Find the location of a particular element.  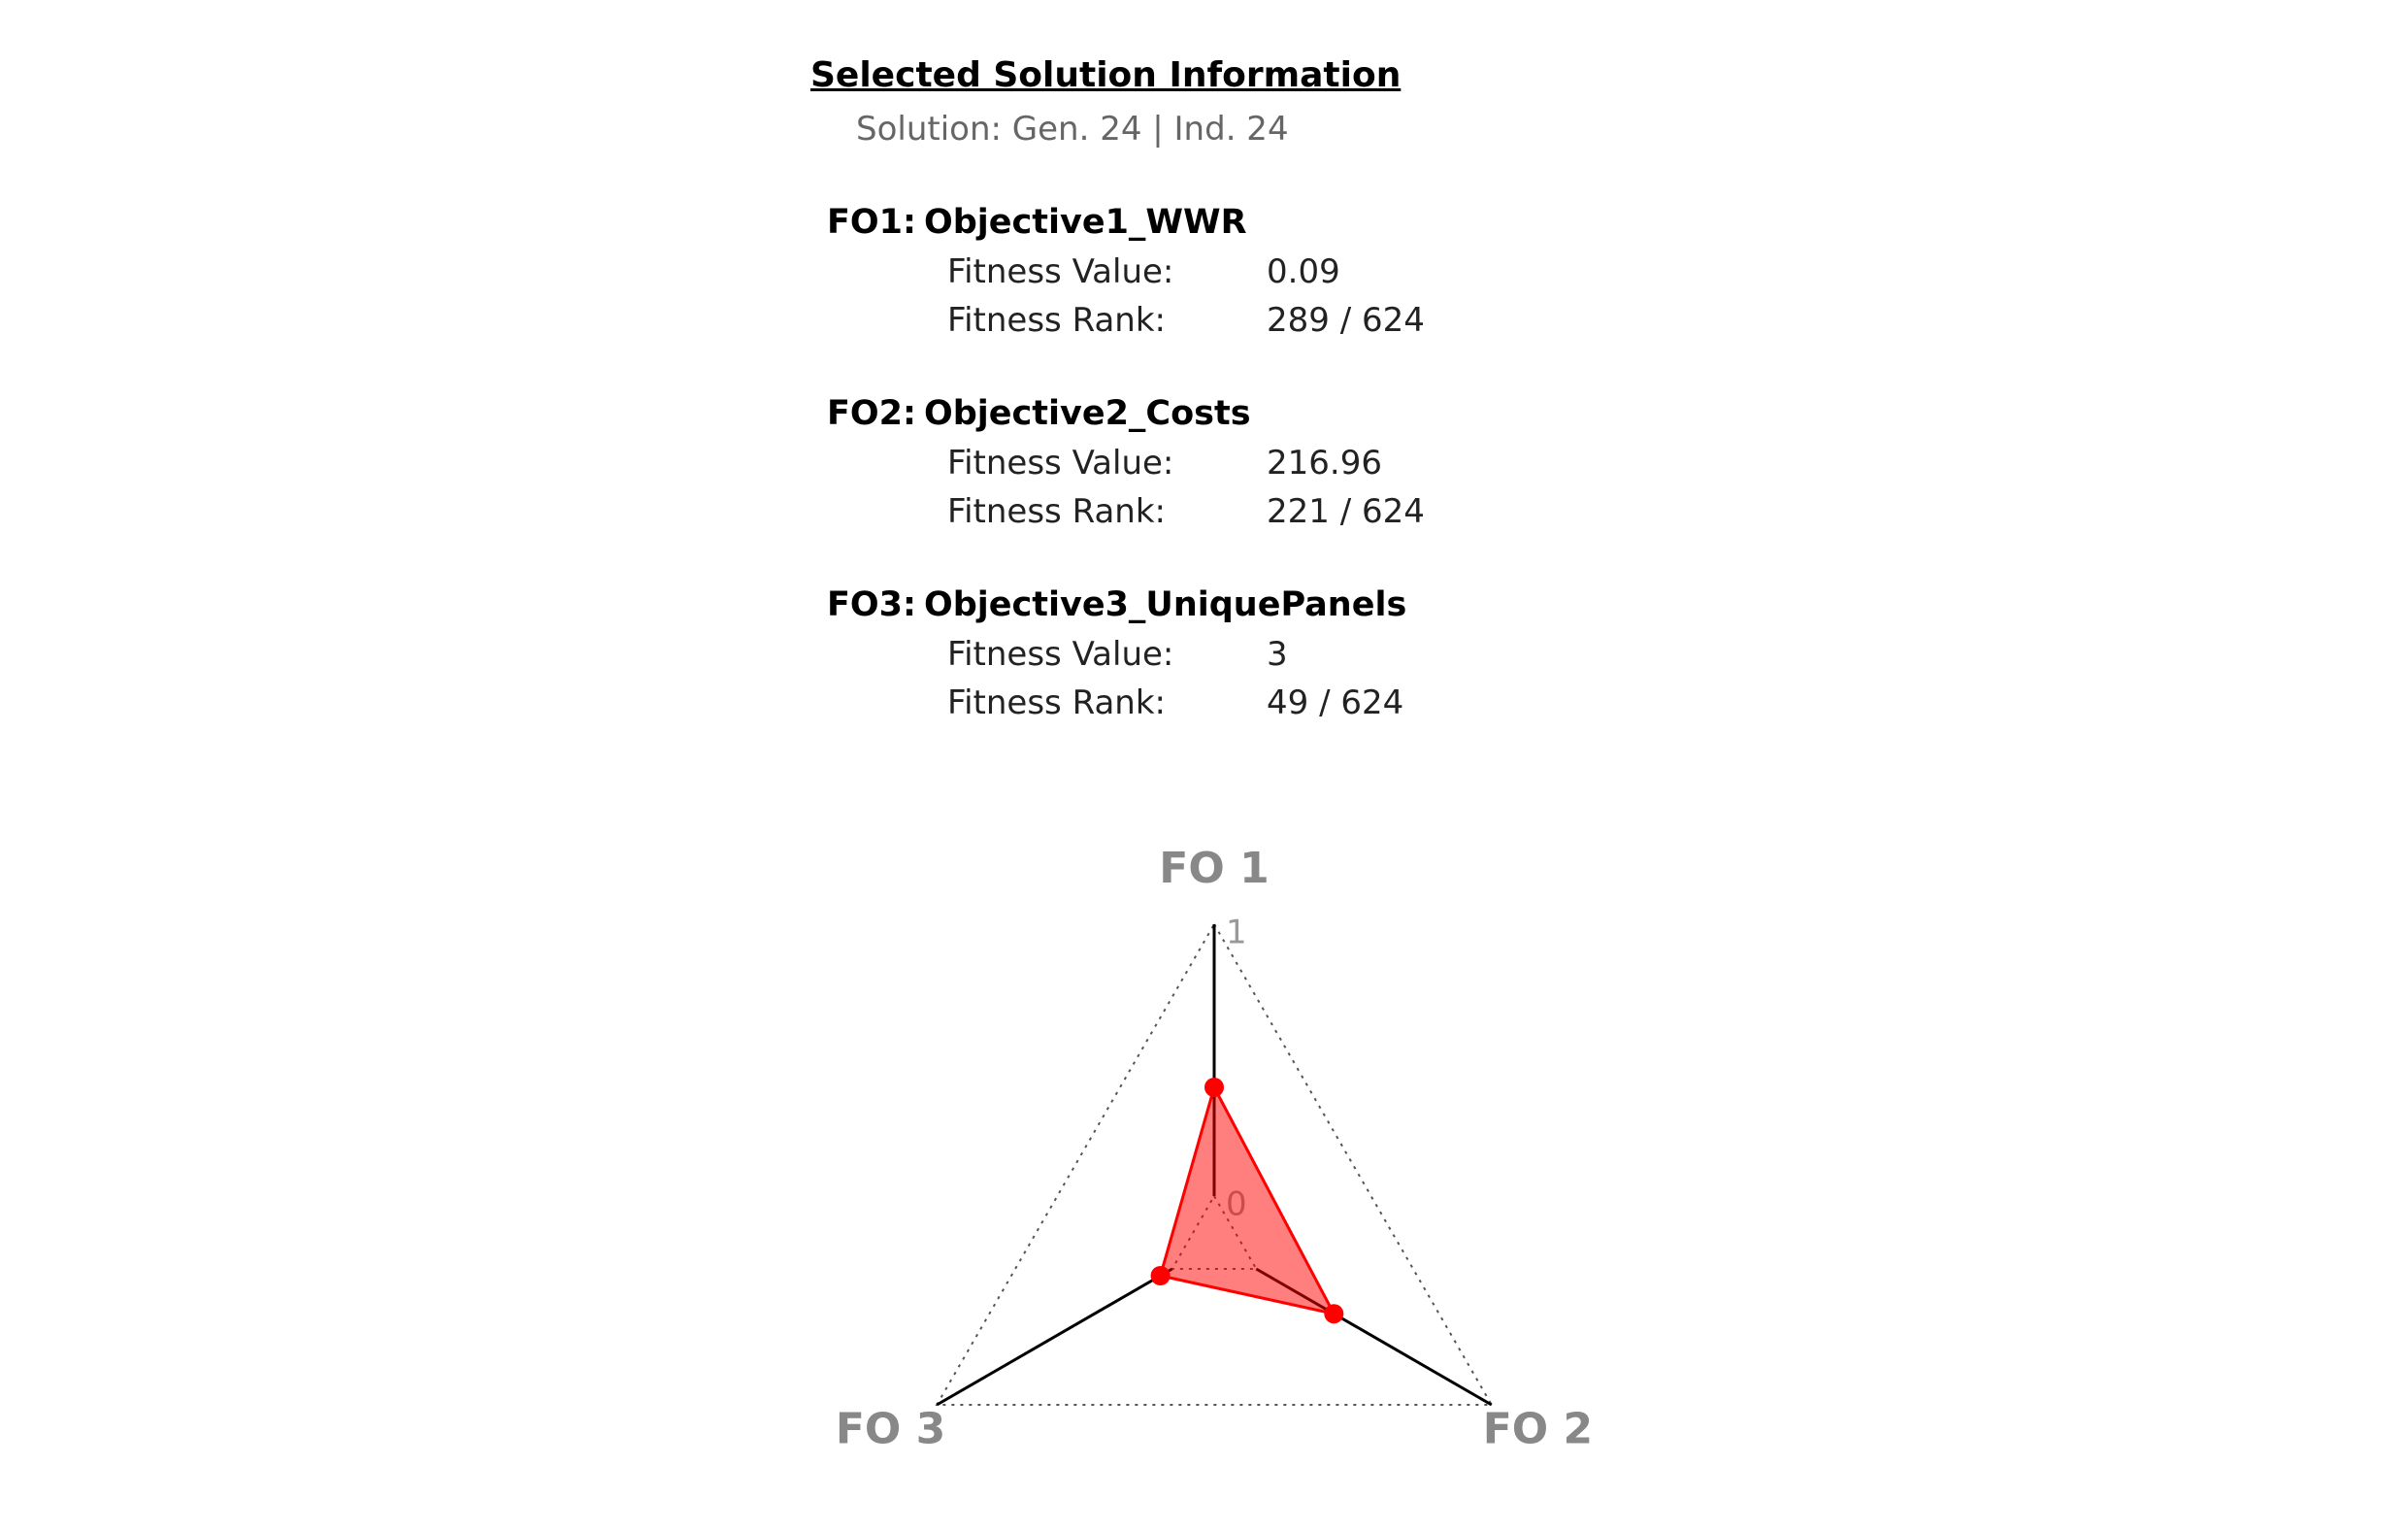

solution-label: Solution: Gen. 24 | Ind. 24 is located at coordinates (1072, 130).